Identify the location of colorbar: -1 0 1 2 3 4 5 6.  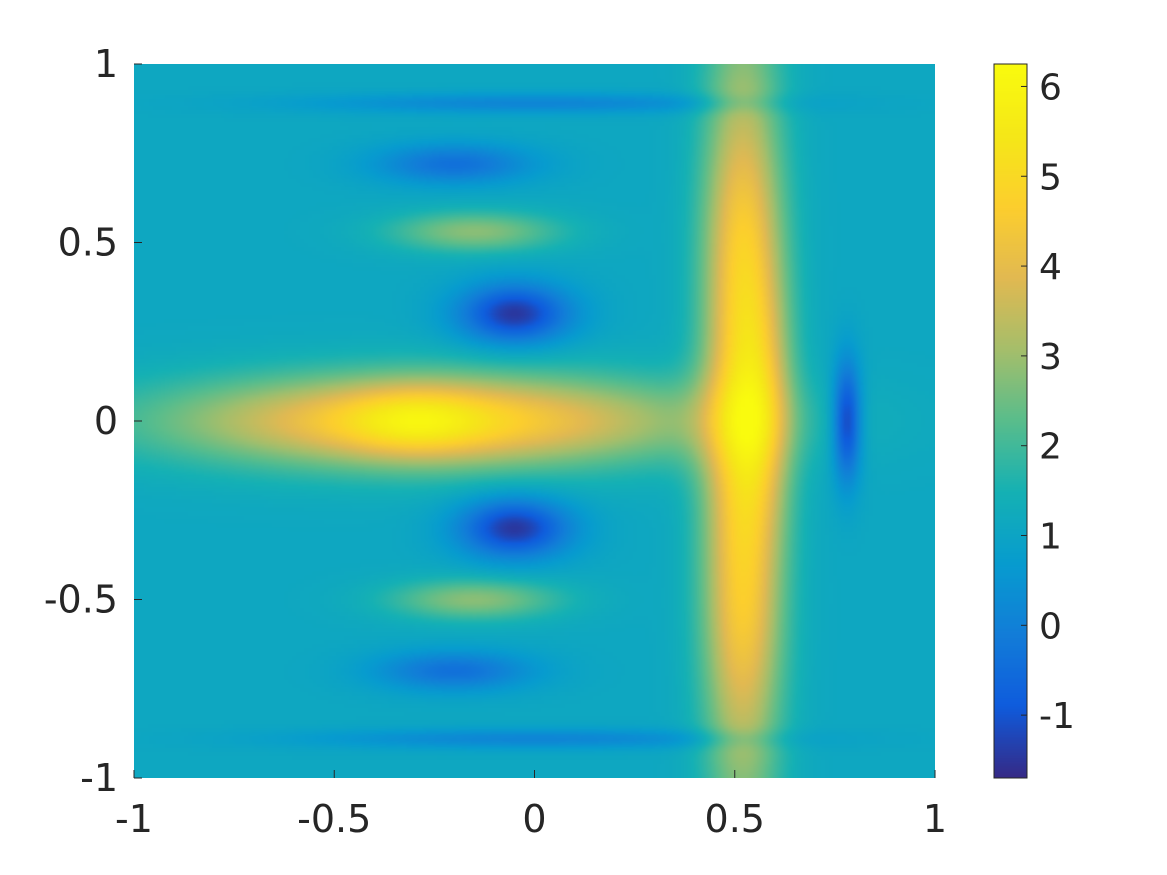
(1034, 421).